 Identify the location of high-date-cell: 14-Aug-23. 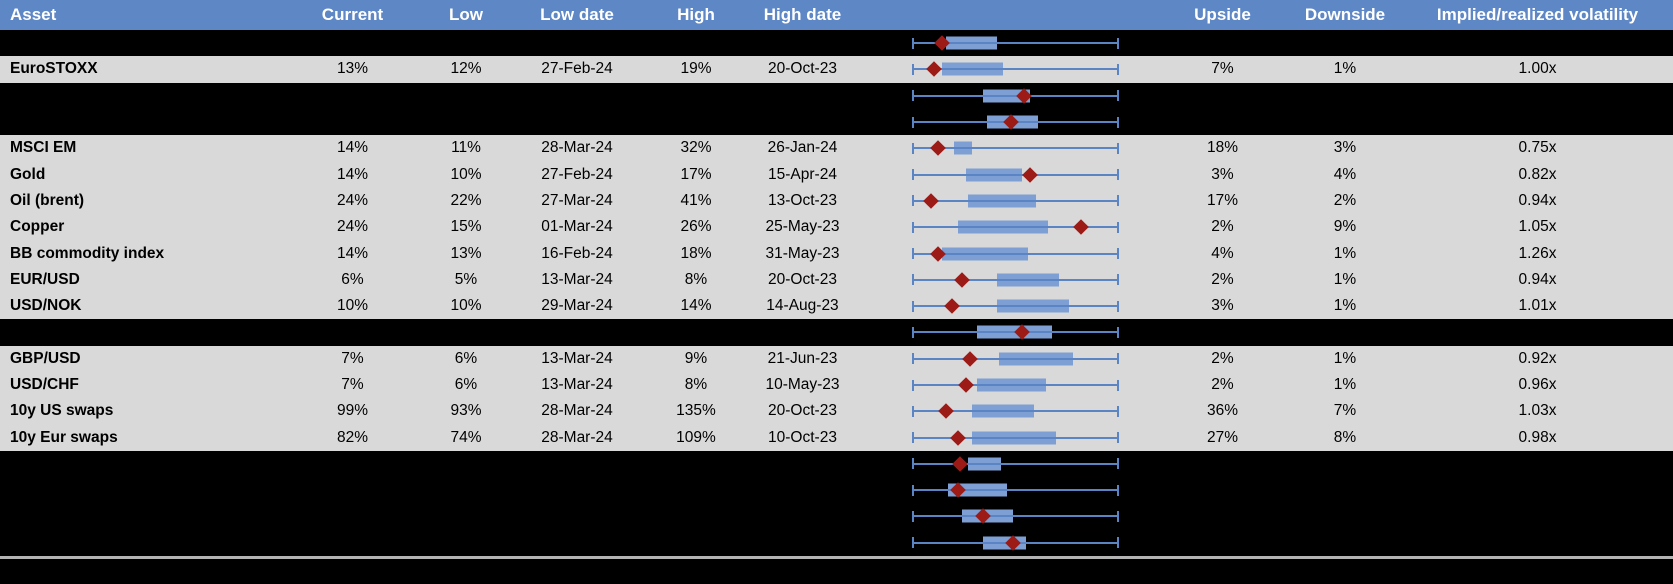
(802, 306).